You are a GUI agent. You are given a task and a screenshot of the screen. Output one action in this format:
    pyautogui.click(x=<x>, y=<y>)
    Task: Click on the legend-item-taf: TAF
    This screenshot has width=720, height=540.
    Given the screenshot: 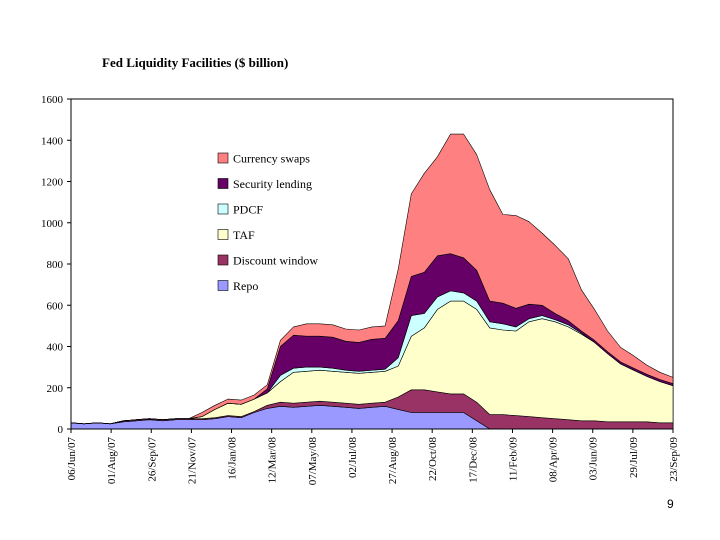 What is the action you would take?
    pyautogui.click(x=236, y=235)
    